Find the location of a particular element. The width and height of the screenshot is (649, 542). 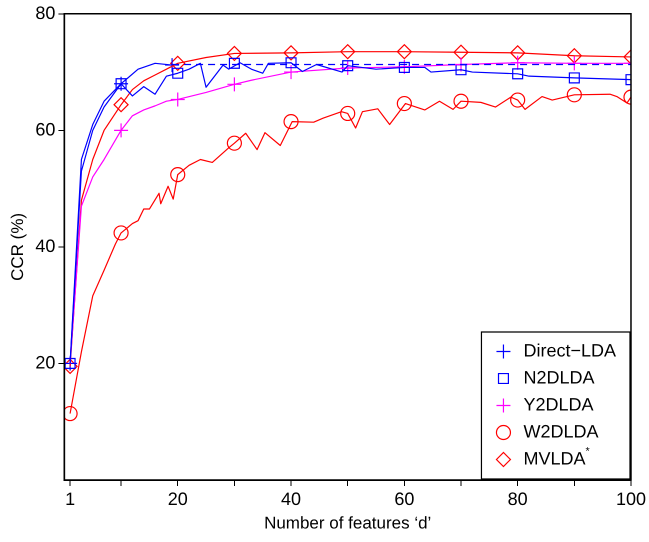

x-tick-label: 60 is located at coordinates (404, 498).